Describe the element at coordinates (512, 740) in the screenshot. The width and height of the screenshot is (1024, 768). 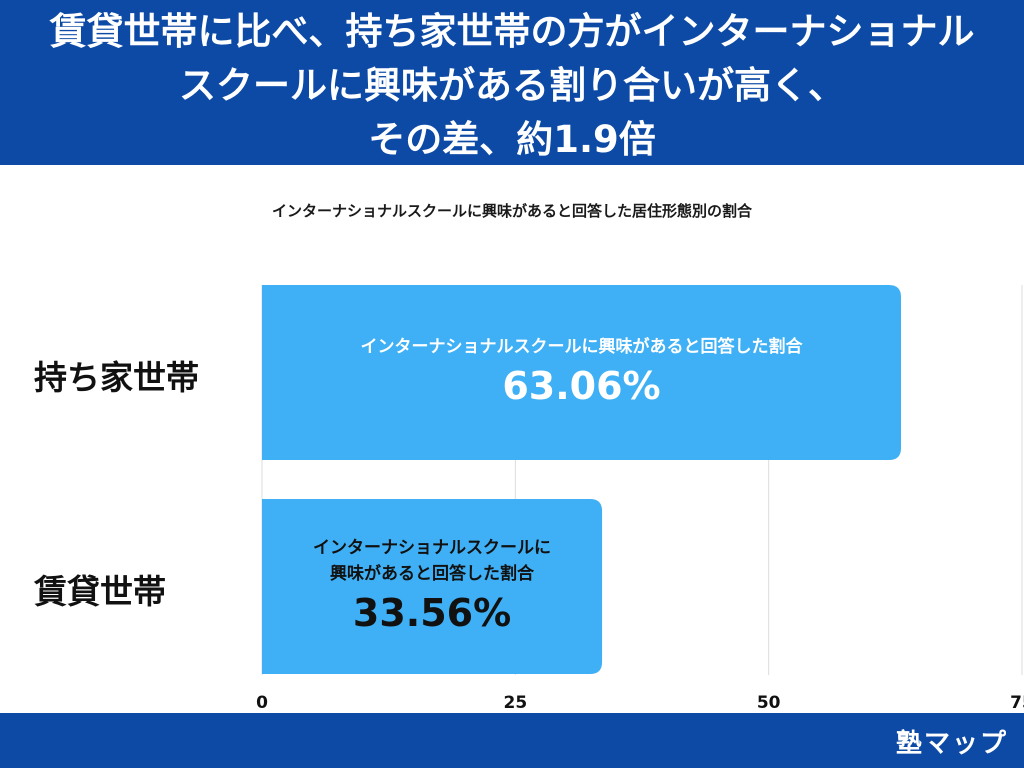
I see `footer-banner: 塾マップ` at that location.